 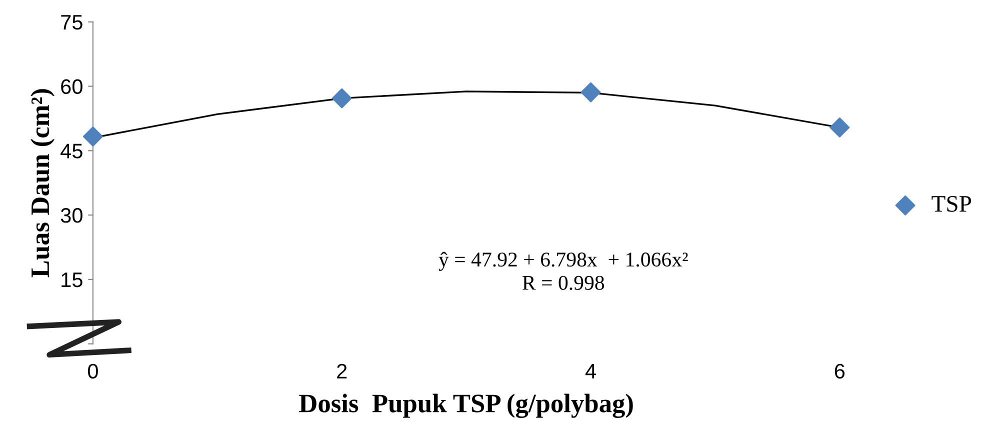 I want to click on x-axis-title: Dosis Pupuk TSP (g/polybag), so click(x=466, y=406).